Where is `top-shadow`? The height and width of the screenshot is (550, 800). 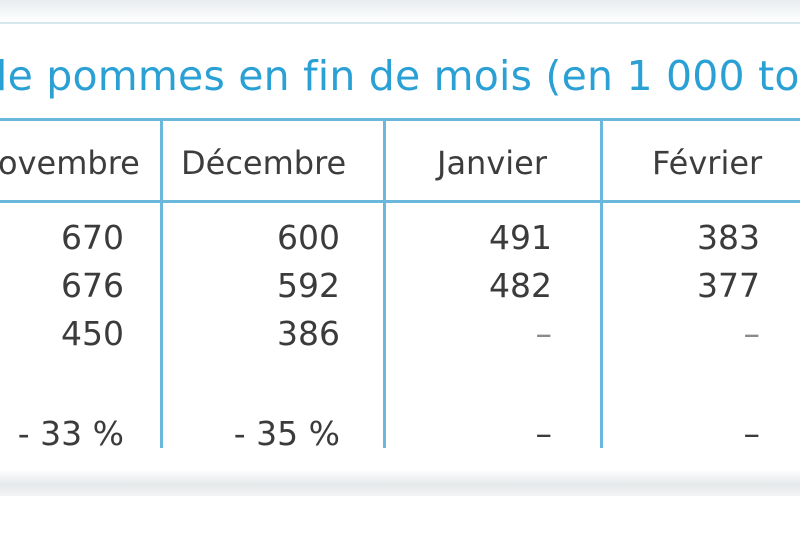 top-shadow is located at coordinates (400, 11).